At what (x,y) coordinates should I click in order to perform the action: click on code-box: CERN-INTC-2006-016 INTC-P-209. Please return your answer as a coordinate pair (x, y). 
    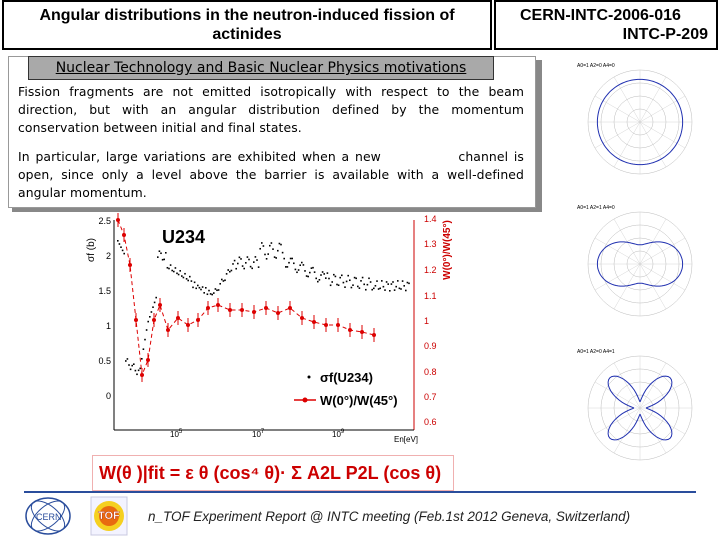
    Looking at the image, I should click on (606, 25).